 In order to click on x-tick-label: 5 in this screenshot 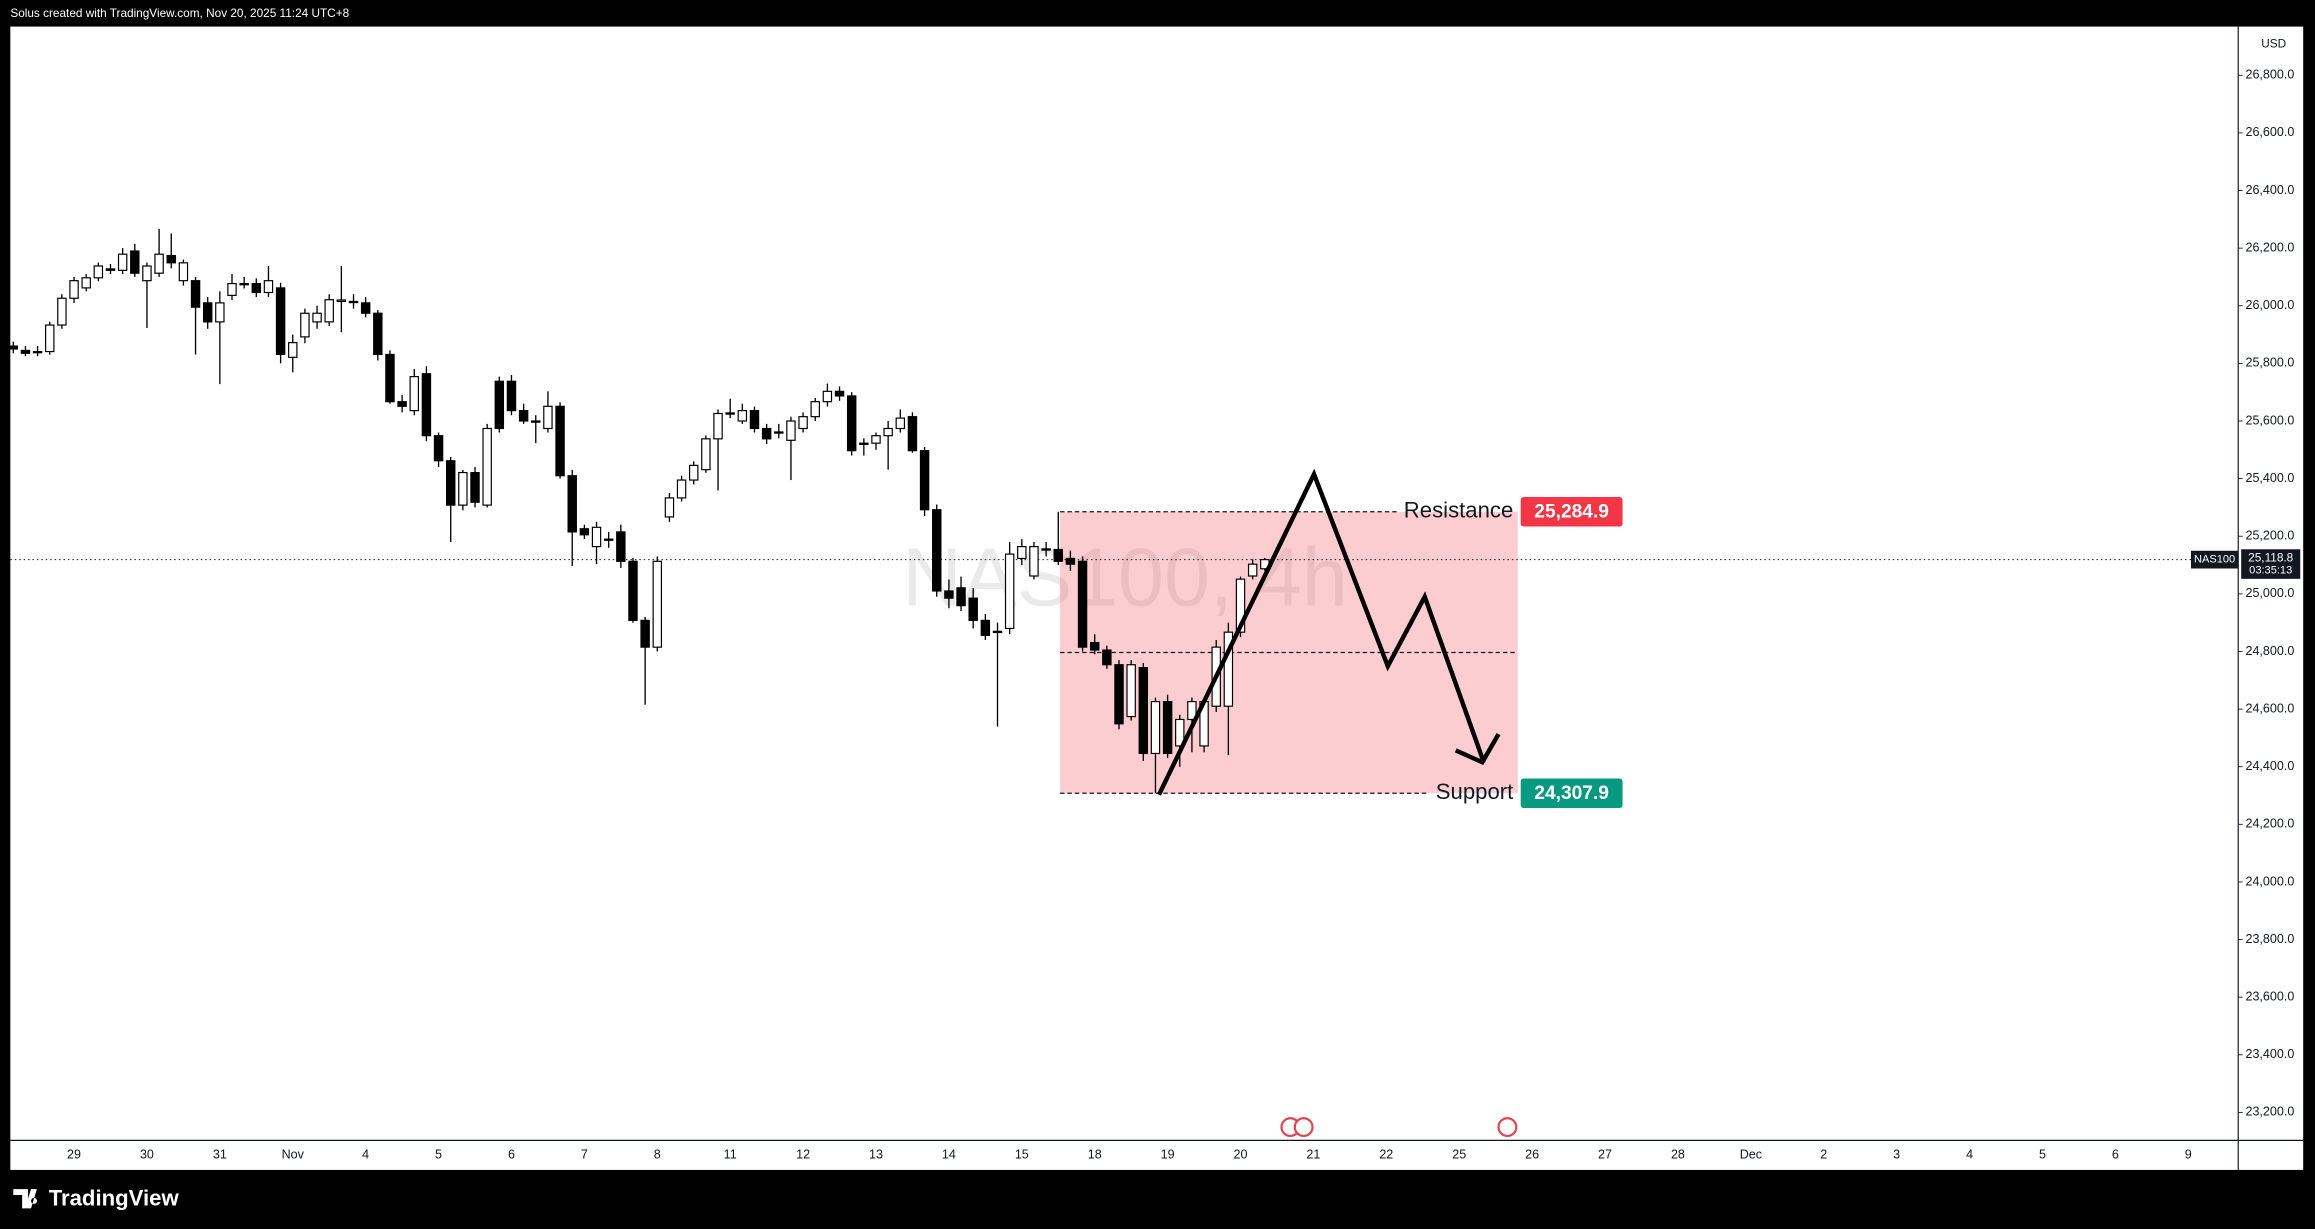, I will do `click(2042, 1154)`.